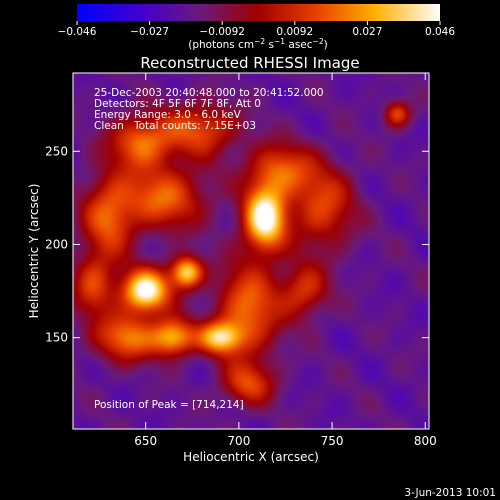  Describe the element at coordinates (222, 32) in the screenshot. I see `colorbar-tick-label: −0.0092` at that location.